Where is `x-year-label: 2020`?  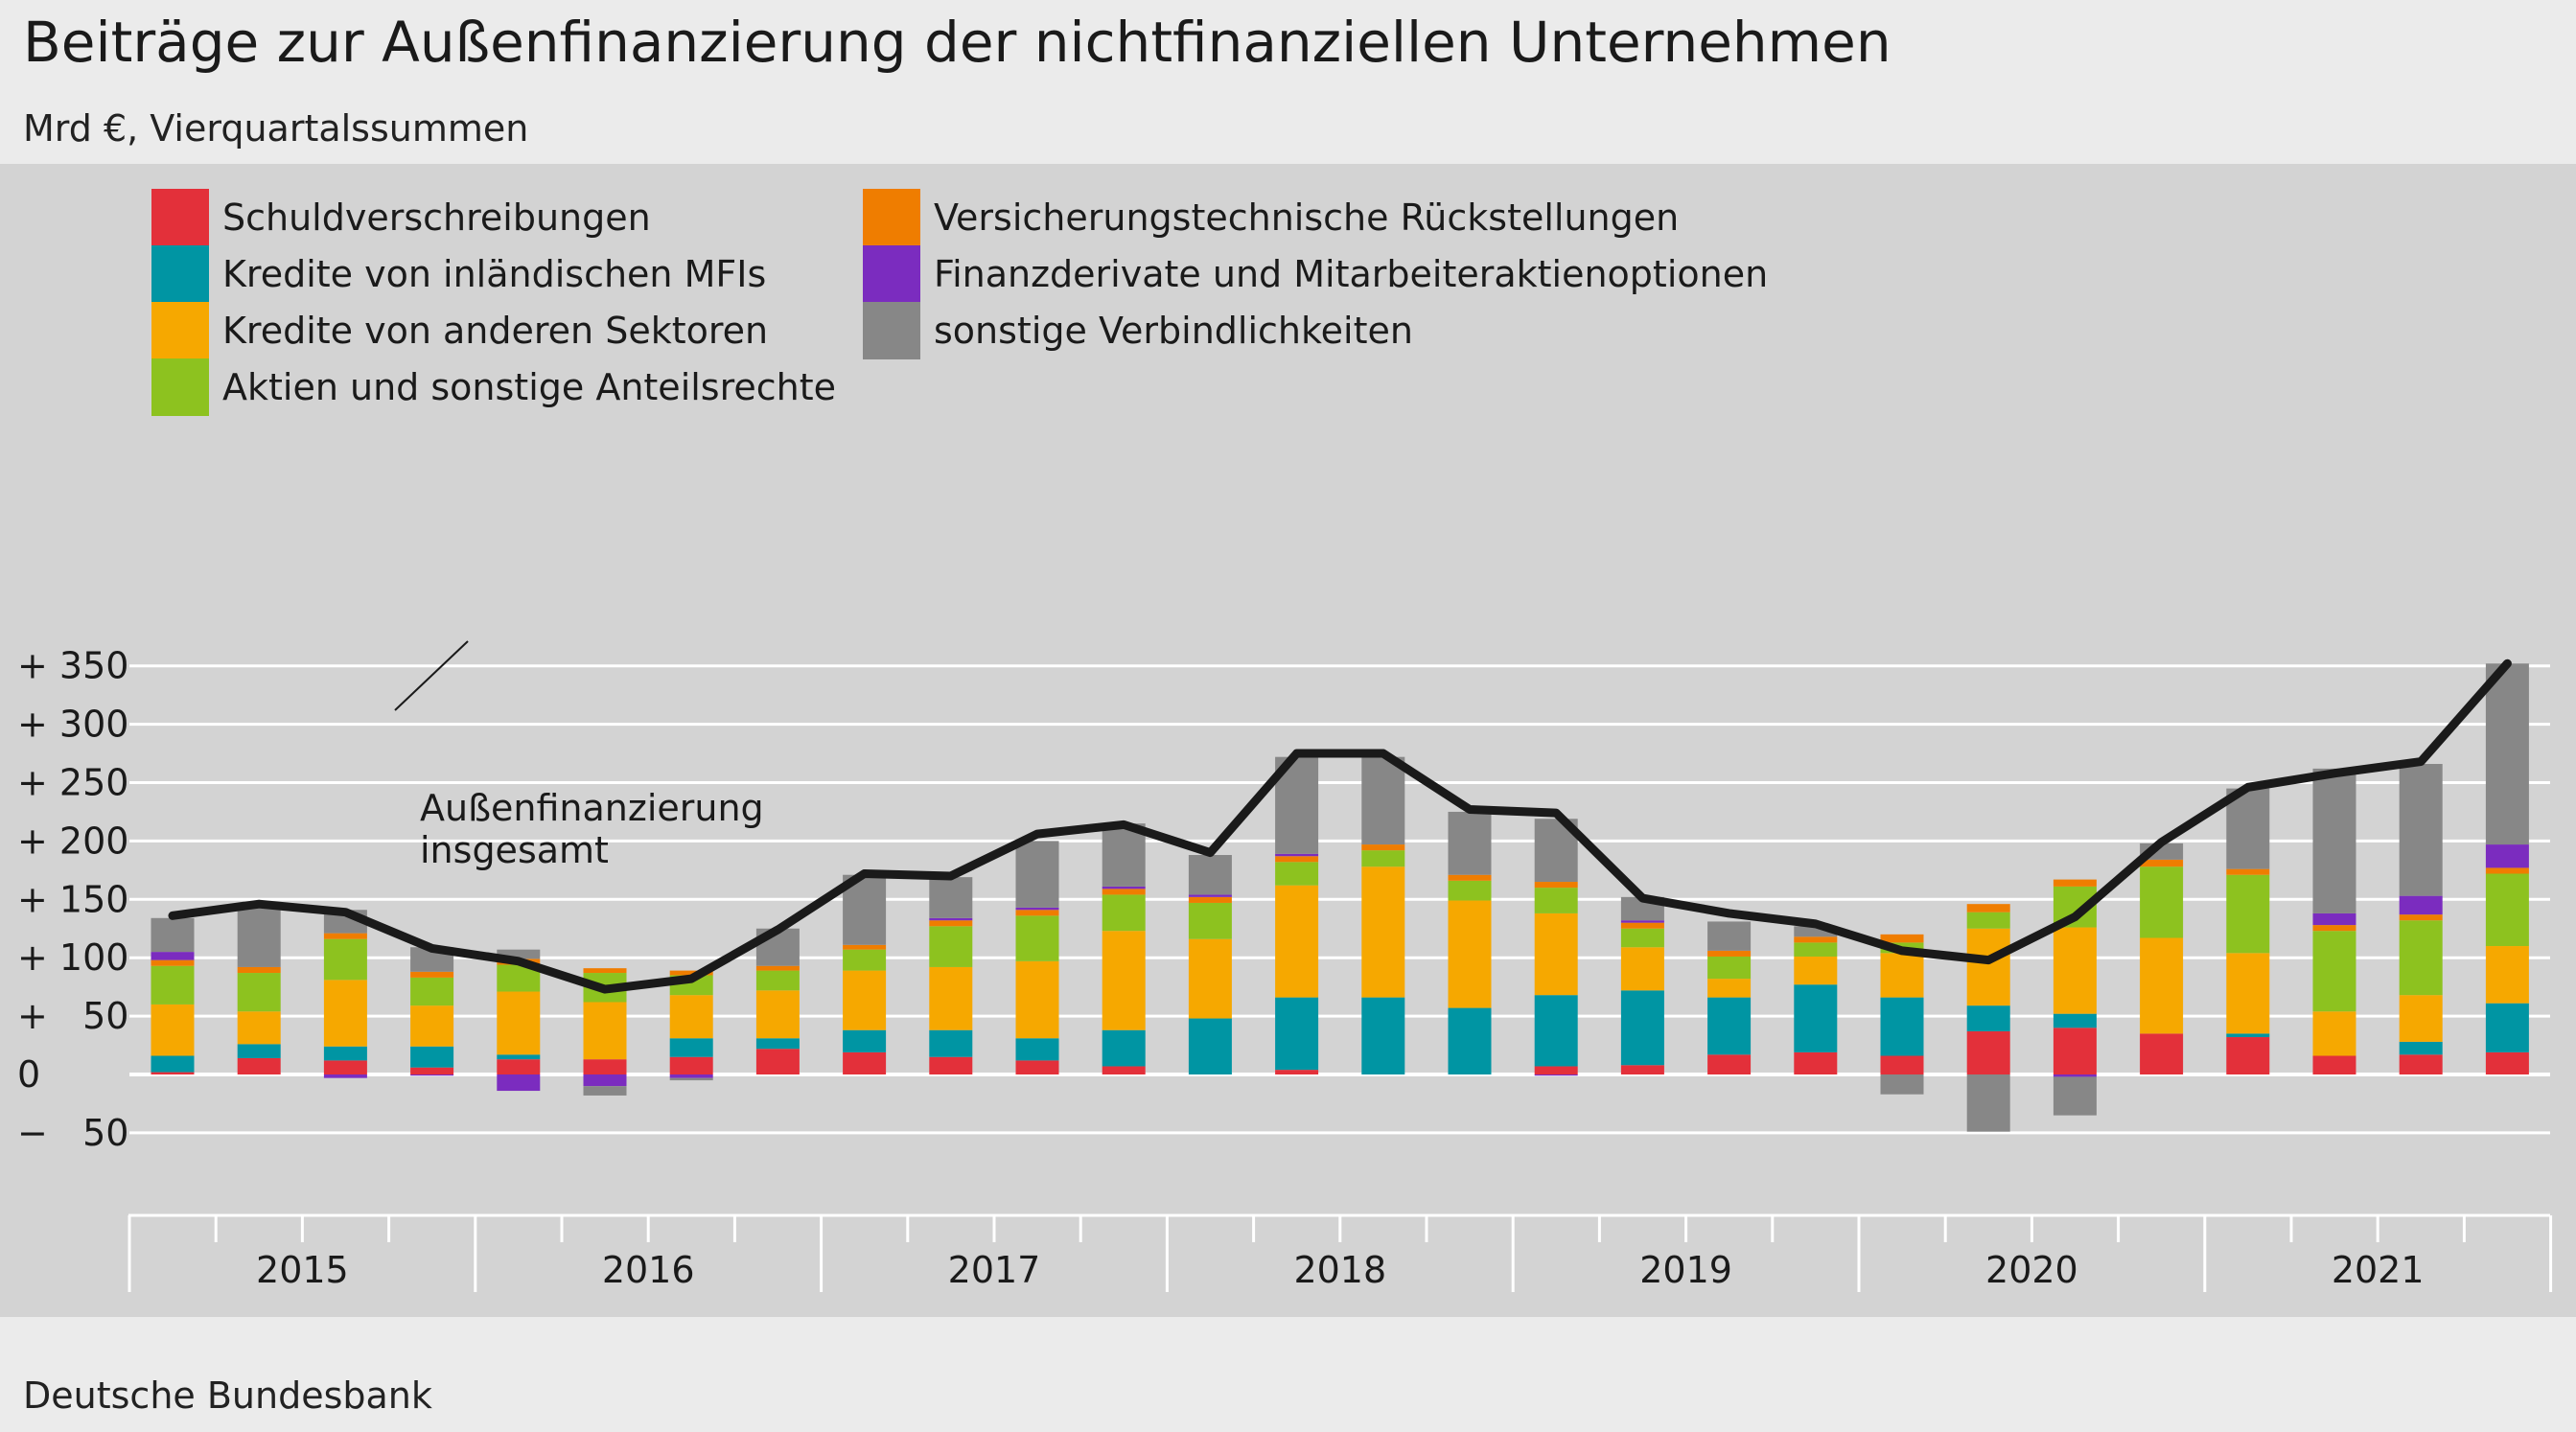
x-year-label: 2020 is located at coordinates (2032, 1270).